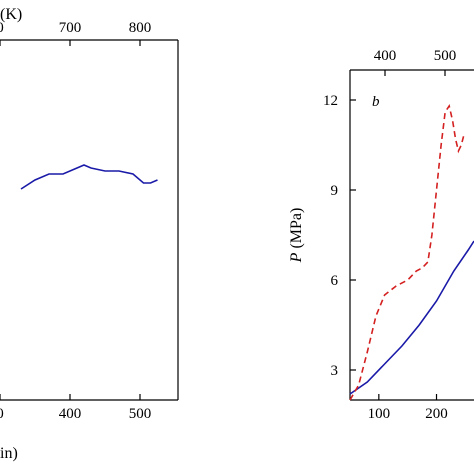  I want to click on right-y-tick-label: 6, so click(335, 281).